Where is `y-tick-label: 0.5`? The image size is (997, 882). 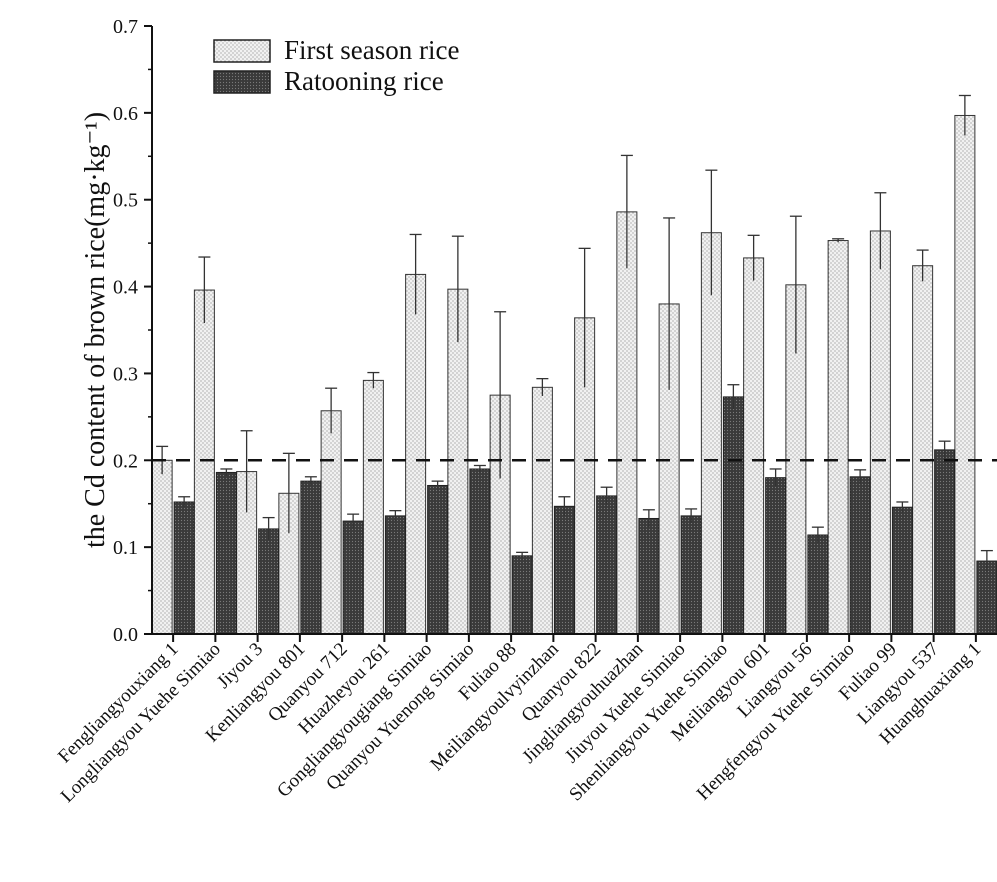
y-tick-label: 0.5 is located at coordinates (125, 201).